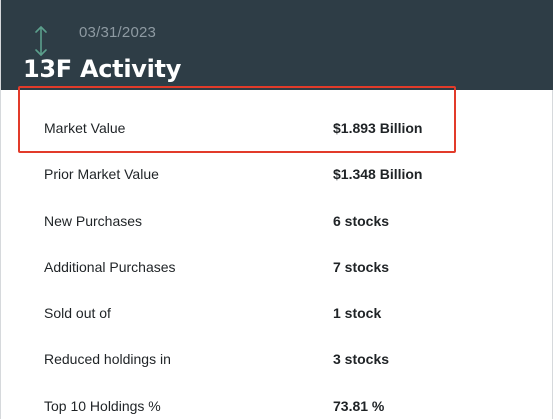 The height and width of the screenshot is (419, 553). I want to click on filing-date: 03/31/2023, so click(118, 32).